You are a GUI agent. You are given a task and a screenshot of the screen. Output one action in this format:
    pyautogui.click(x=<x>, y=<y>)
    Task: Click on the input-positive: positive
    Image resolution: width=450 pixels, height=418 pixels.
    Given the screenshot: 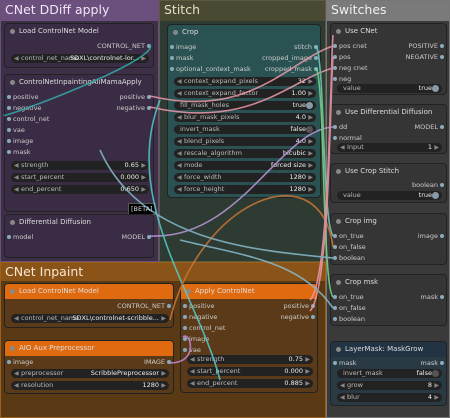 What is the action you would take?
    pyautogui.click(x=23, y=97)
    